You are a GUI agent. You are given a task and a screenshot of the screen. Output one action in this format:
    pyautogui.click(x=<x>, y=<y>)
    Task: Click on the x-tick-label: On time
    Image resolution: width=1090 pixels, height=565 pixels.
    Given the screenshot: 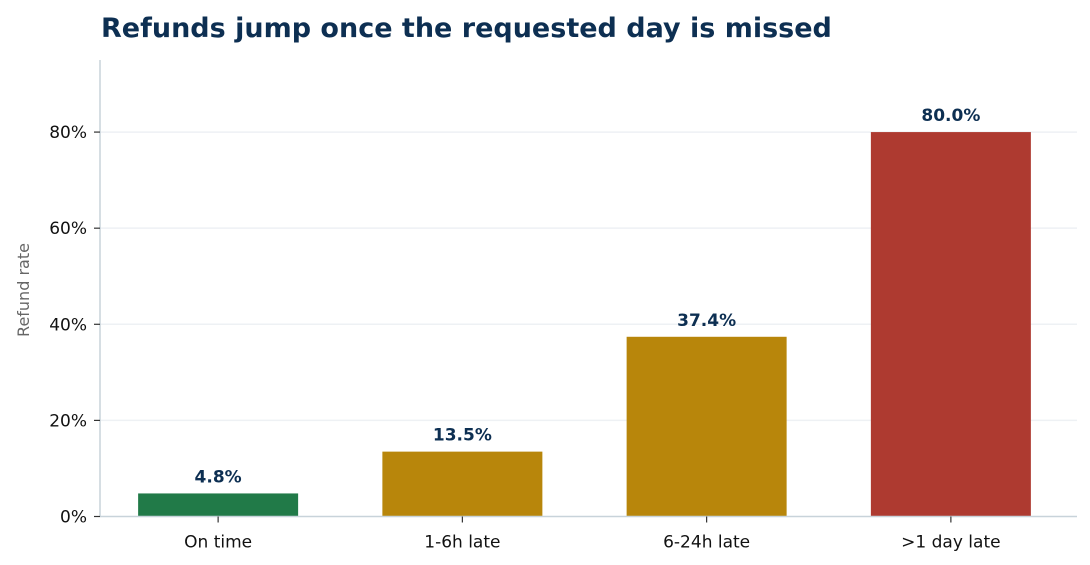 What is the action you would take?
    pyautogui.click(x=218, y=543)
    